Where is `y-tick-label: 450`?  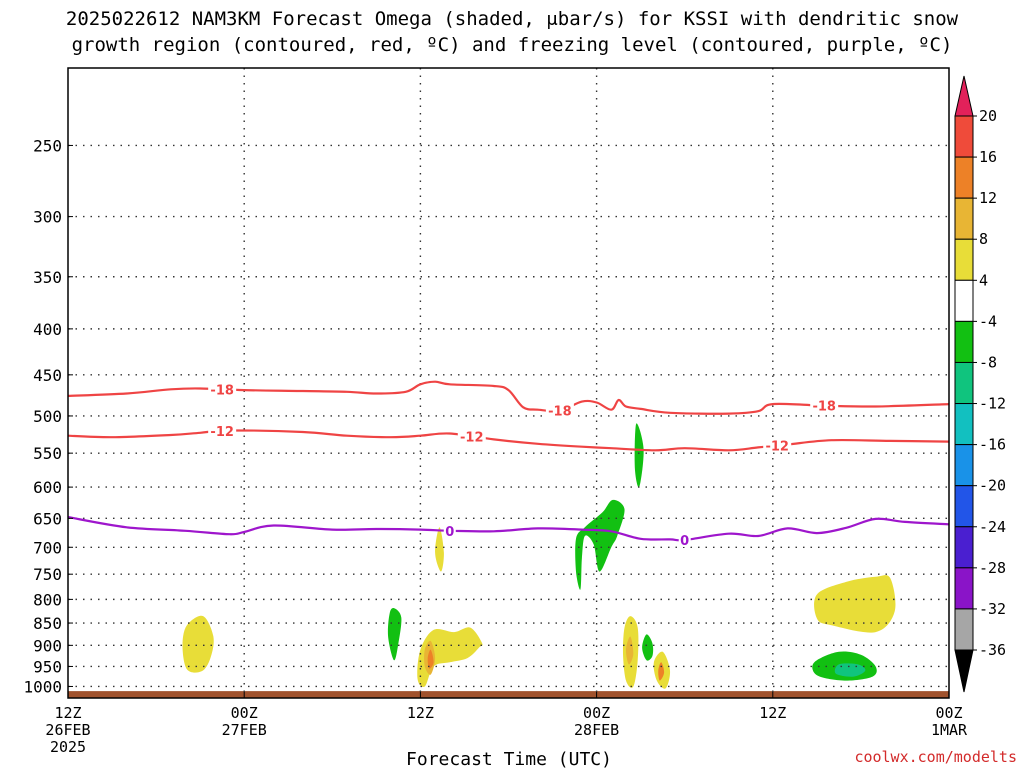 y-tick-label: 450 is located at coordinates (47, 375).